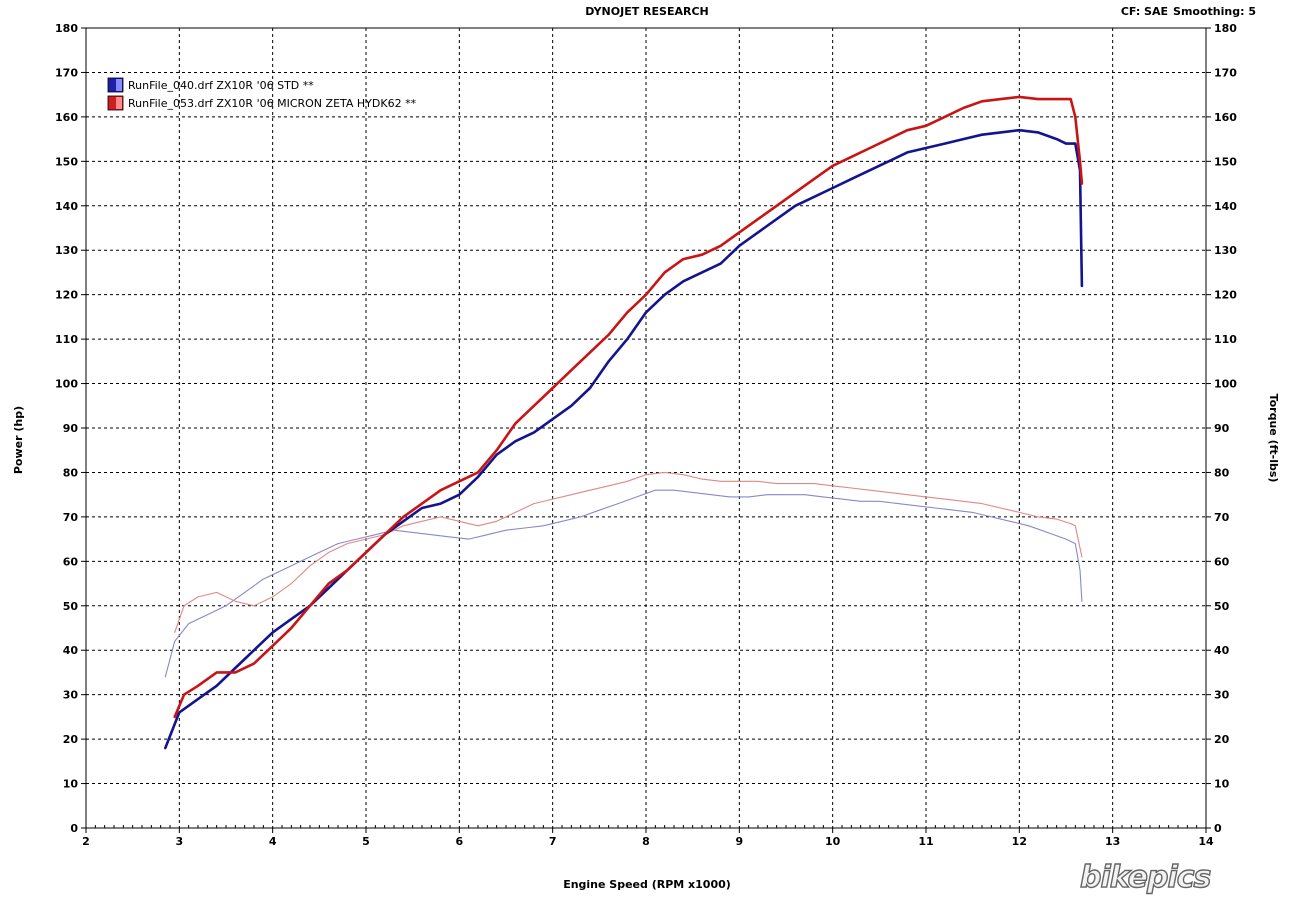 The image size is (1296, 901). What do you see at coordinates (71, 472) in the screenshot?
I see `y-tick-label: 80` at bounding box center [71, 472].